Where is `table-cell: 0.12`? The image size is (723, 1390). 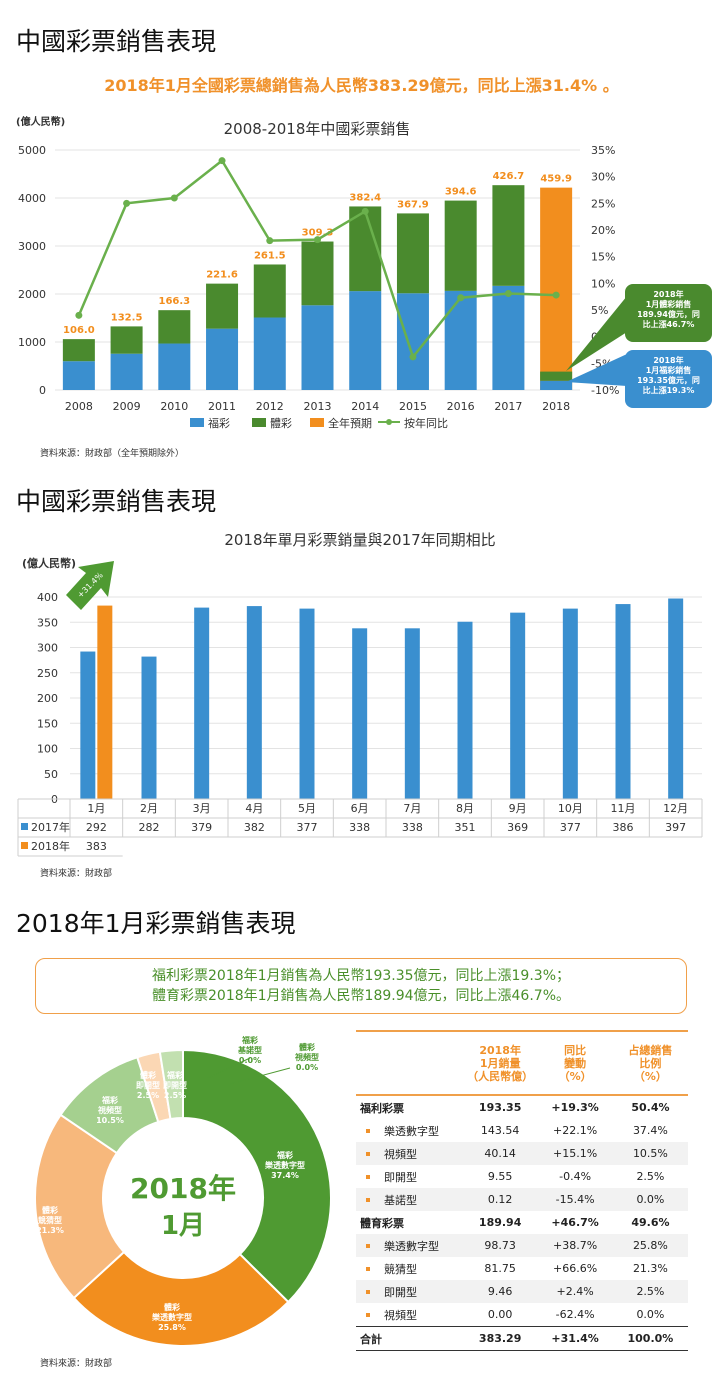 table-cell: 0.12 is located at coordinates (500, 1199).